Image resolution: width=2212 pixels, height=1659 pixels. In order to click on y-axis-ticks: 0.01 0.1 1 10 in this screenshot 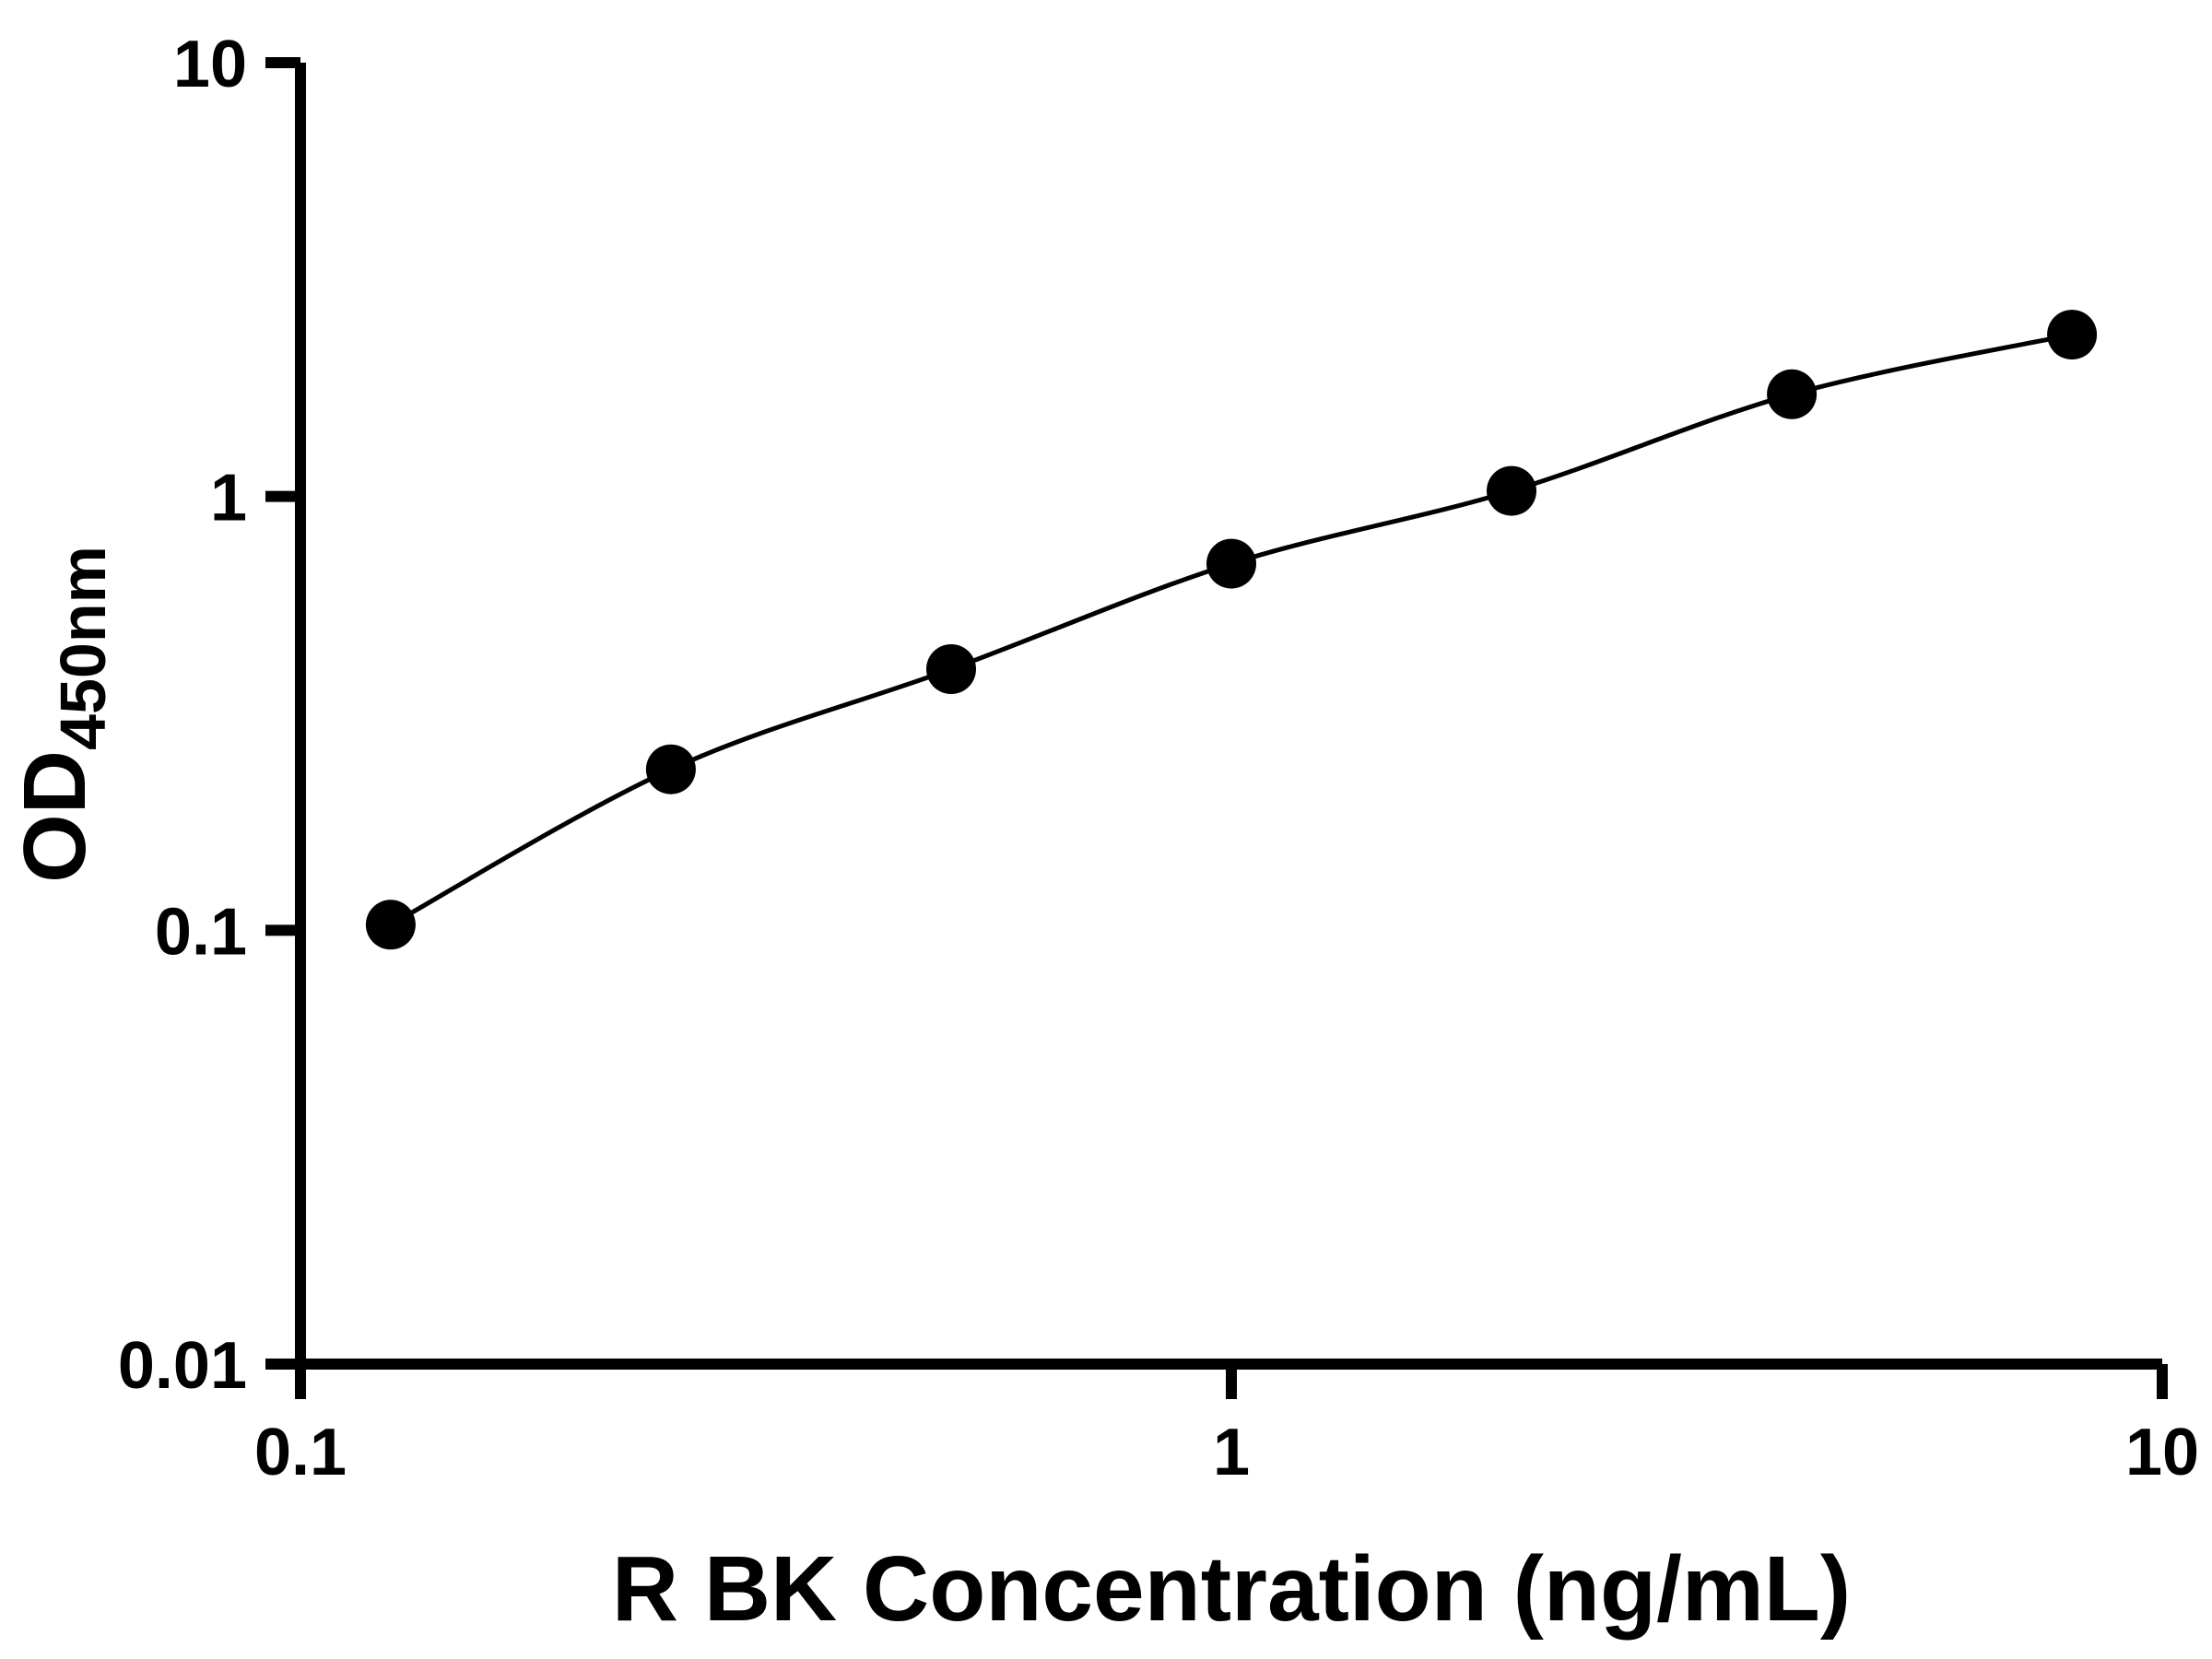, I will do `click(209, 715)`.